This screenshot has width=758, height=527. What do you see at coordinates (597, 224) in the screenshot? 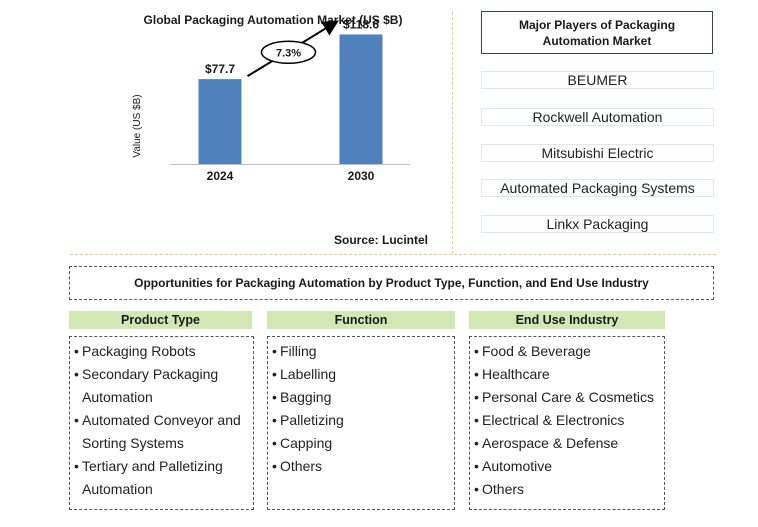
I see `player-item: Linkx Packaging` at bounding box center [597, 224].